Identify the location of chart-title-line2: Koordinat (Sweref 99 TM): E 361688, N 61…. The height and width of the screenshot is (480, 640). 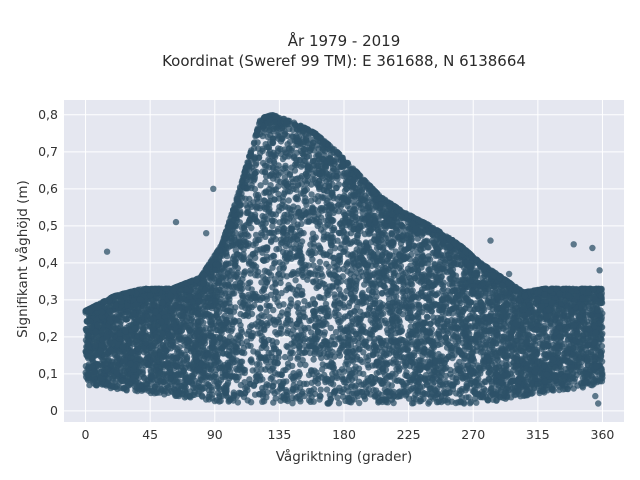
(344, 61).